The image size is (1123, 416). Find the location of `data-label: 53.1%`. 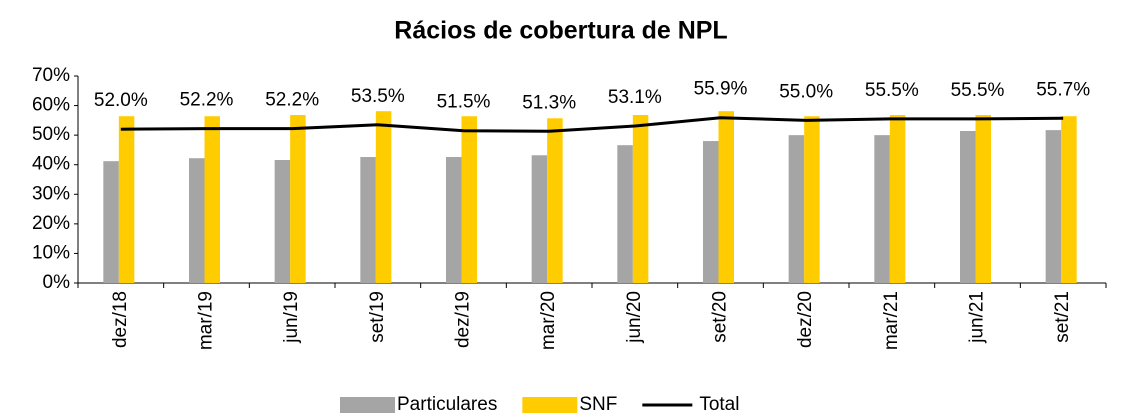

data-label: 53.1% is located at coordinates (635, 97).